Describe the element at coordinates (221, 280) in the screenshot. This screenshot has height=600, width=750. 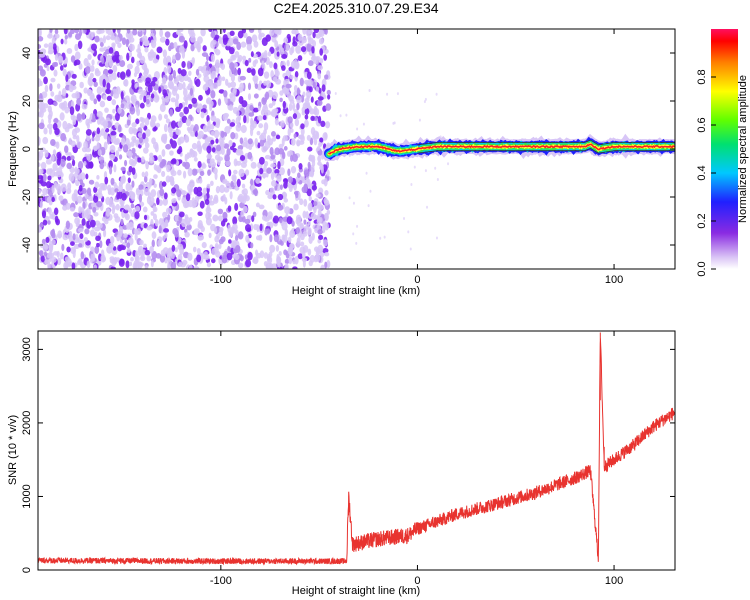
I see `spectrogram-x-tick-label: -100` at that location.